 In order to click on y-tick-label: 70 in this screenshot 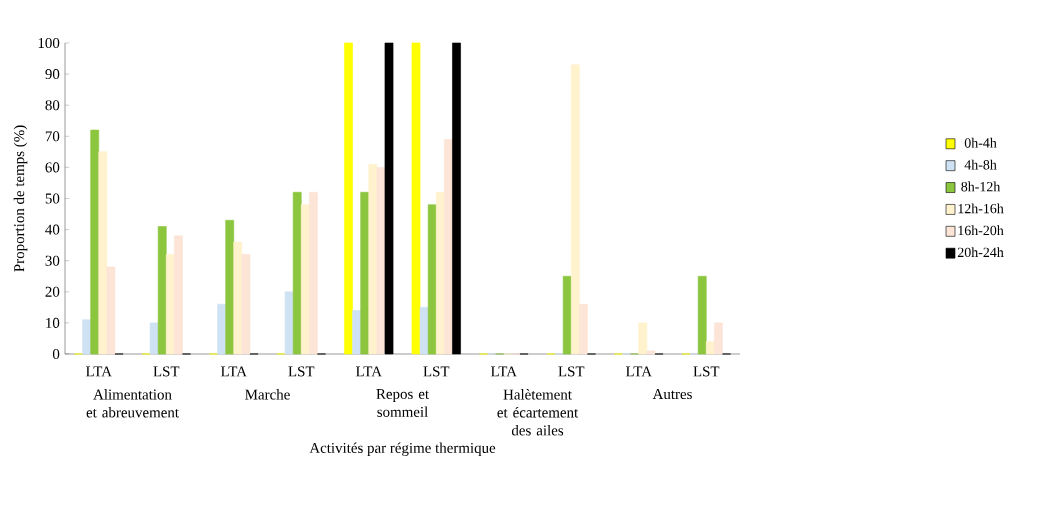, I will do `click(52, 136)`.